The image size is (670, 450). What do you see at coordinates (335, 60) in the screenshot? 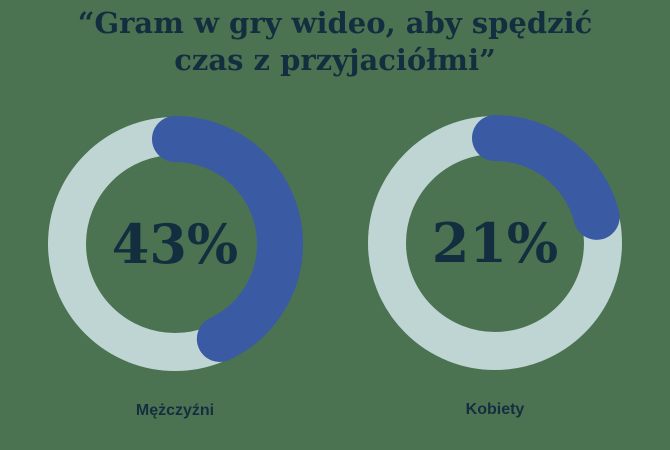
I see `page-title-line2: czas z przyjaciółmi”` at bounding box center [335, 60].